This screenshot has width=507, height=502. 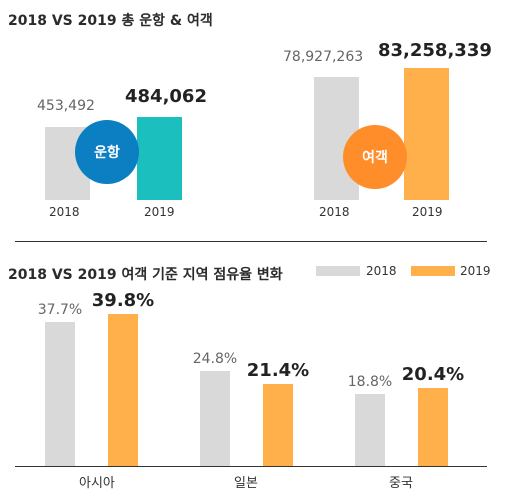 What do you see at coordinates (370, 382) in the screenshot?
I see `data-label-china-2018: 18.8%` at bounding box center [370, 382].